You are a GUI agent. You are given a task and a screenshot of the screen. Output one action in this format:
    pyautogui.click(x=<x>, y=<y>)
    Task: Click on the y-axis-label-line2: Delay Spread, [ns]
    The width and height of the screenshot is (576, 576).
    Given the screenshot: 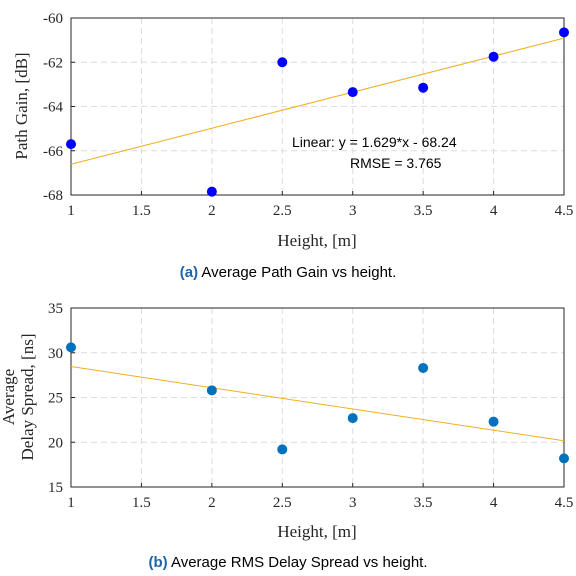 What is the action you would take?
    pyautogui.click(x=27, y=397)
    